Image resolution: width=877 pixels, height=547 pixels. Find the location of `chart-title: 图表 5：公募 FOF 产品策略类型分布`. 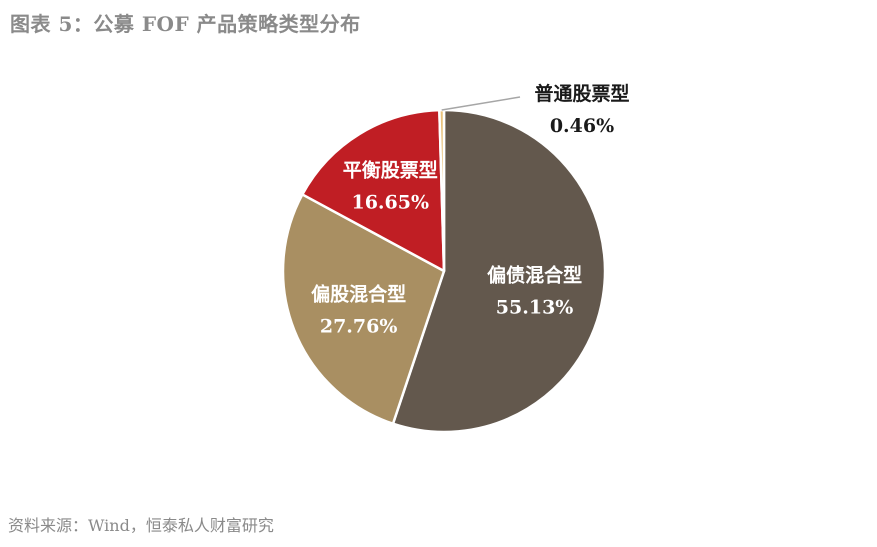

chart-title: 图表 5：公募 FOF 产品策略类型分布 is located at coordinates (185, 24).